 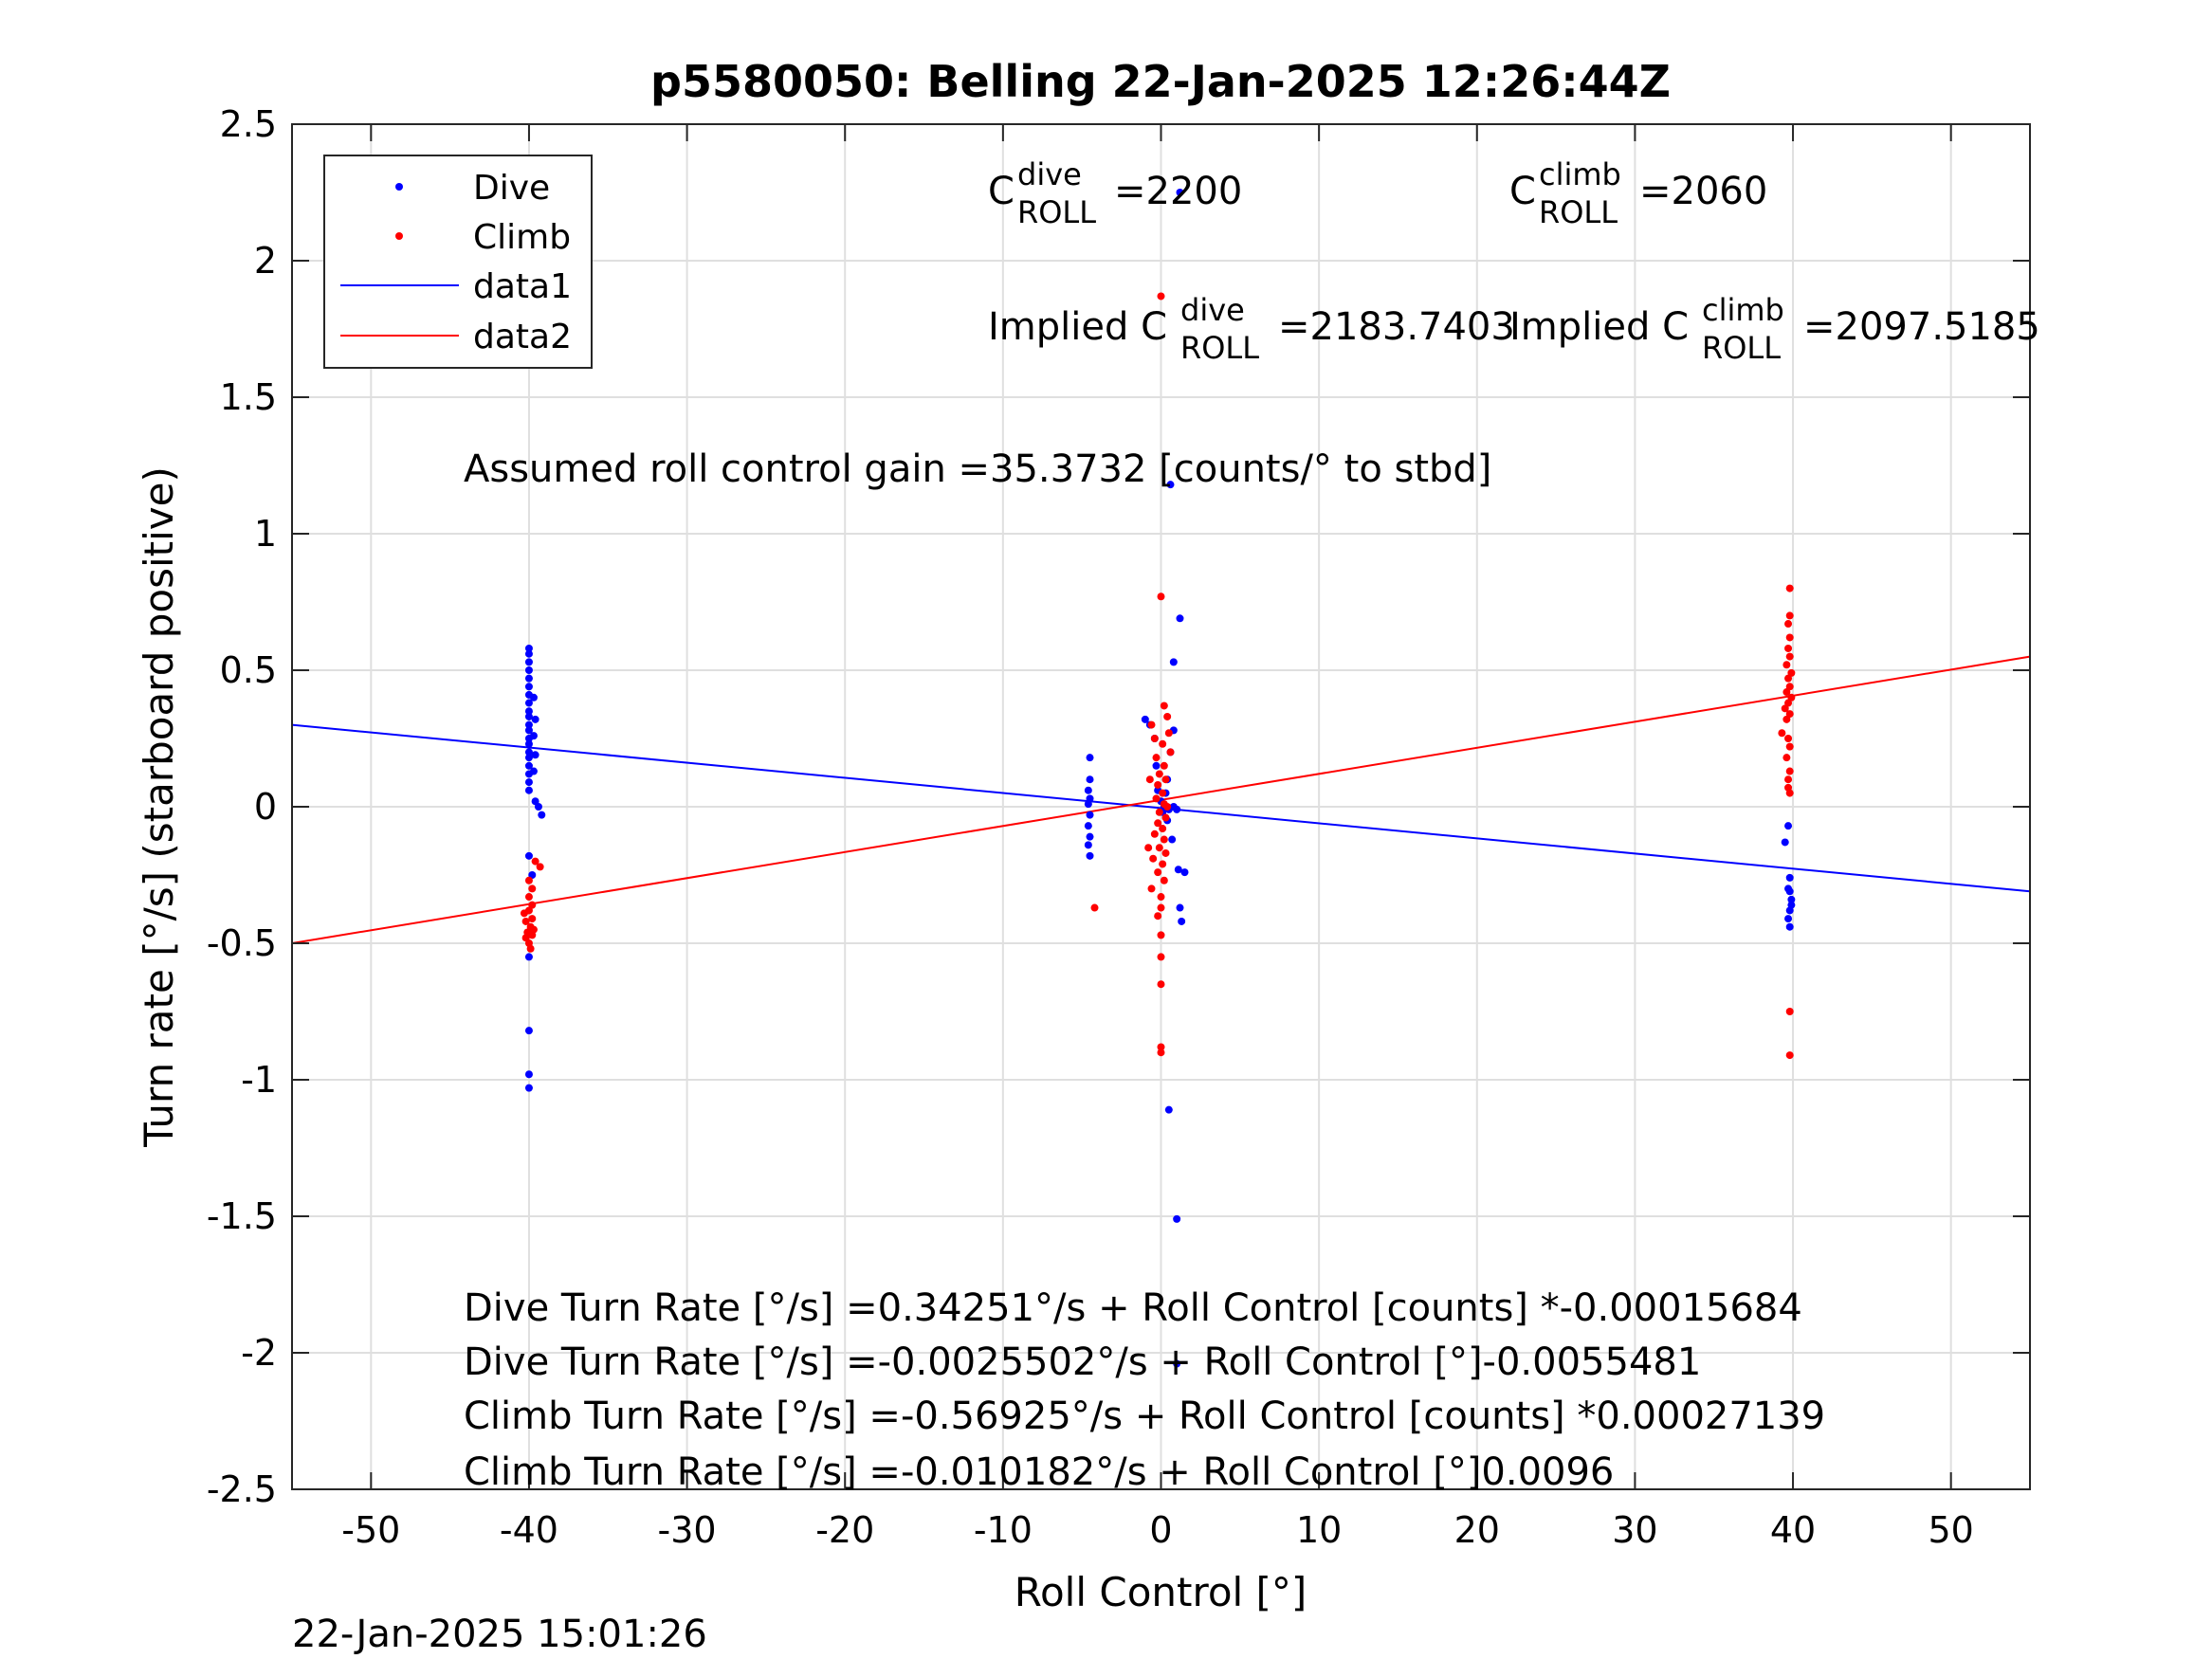 I want to click on c-roll-dive-sup: dive, so click(x=1049, y=174).